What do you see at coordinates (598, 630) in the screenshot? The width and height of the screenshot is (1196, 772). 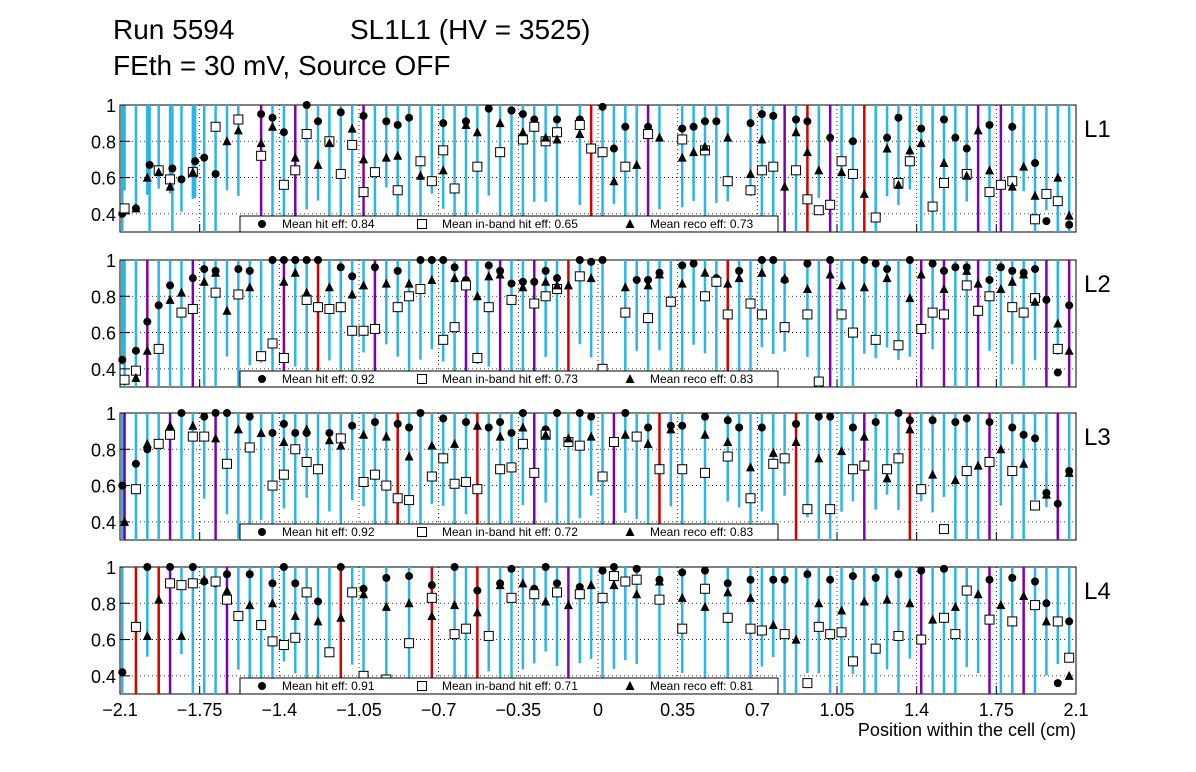 I see `panel-frame` at bounding box center [598, 630].